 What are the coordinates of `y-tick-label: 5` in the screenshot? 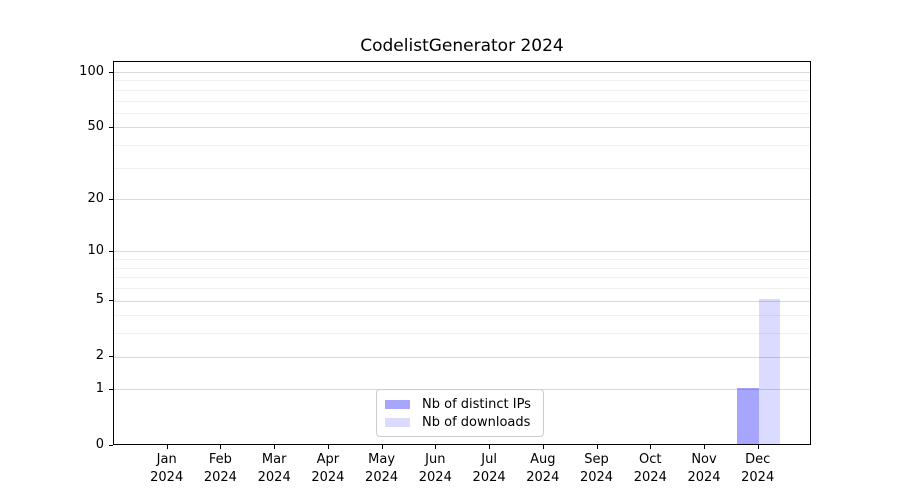 It's located at (99, 299).